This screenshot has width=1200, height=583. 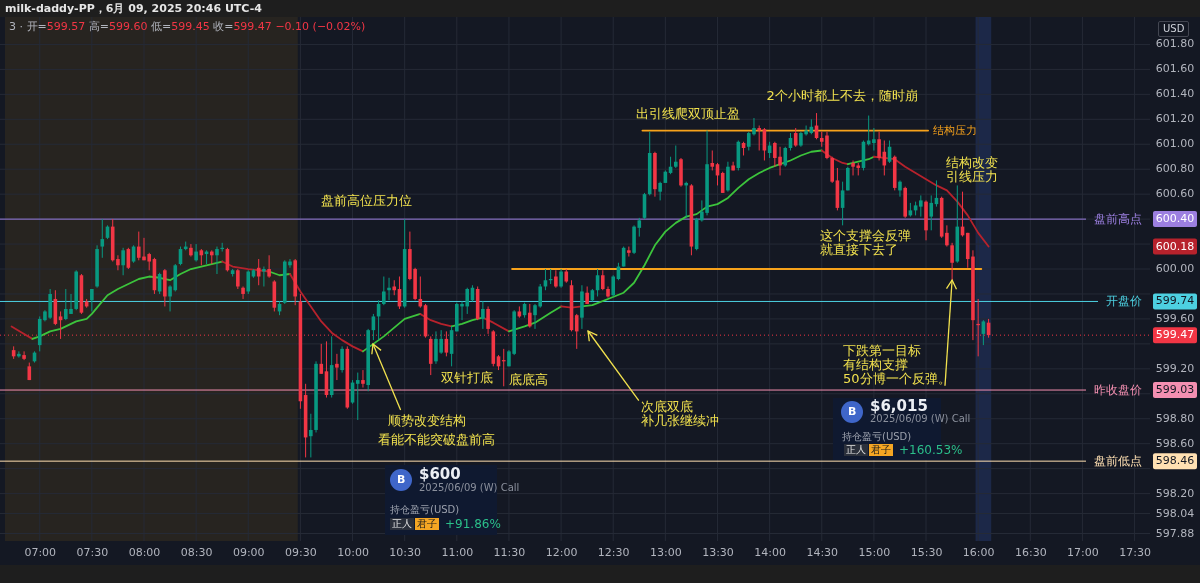 I want to click on annotation: +160.53%, so click(x=931, y=450).